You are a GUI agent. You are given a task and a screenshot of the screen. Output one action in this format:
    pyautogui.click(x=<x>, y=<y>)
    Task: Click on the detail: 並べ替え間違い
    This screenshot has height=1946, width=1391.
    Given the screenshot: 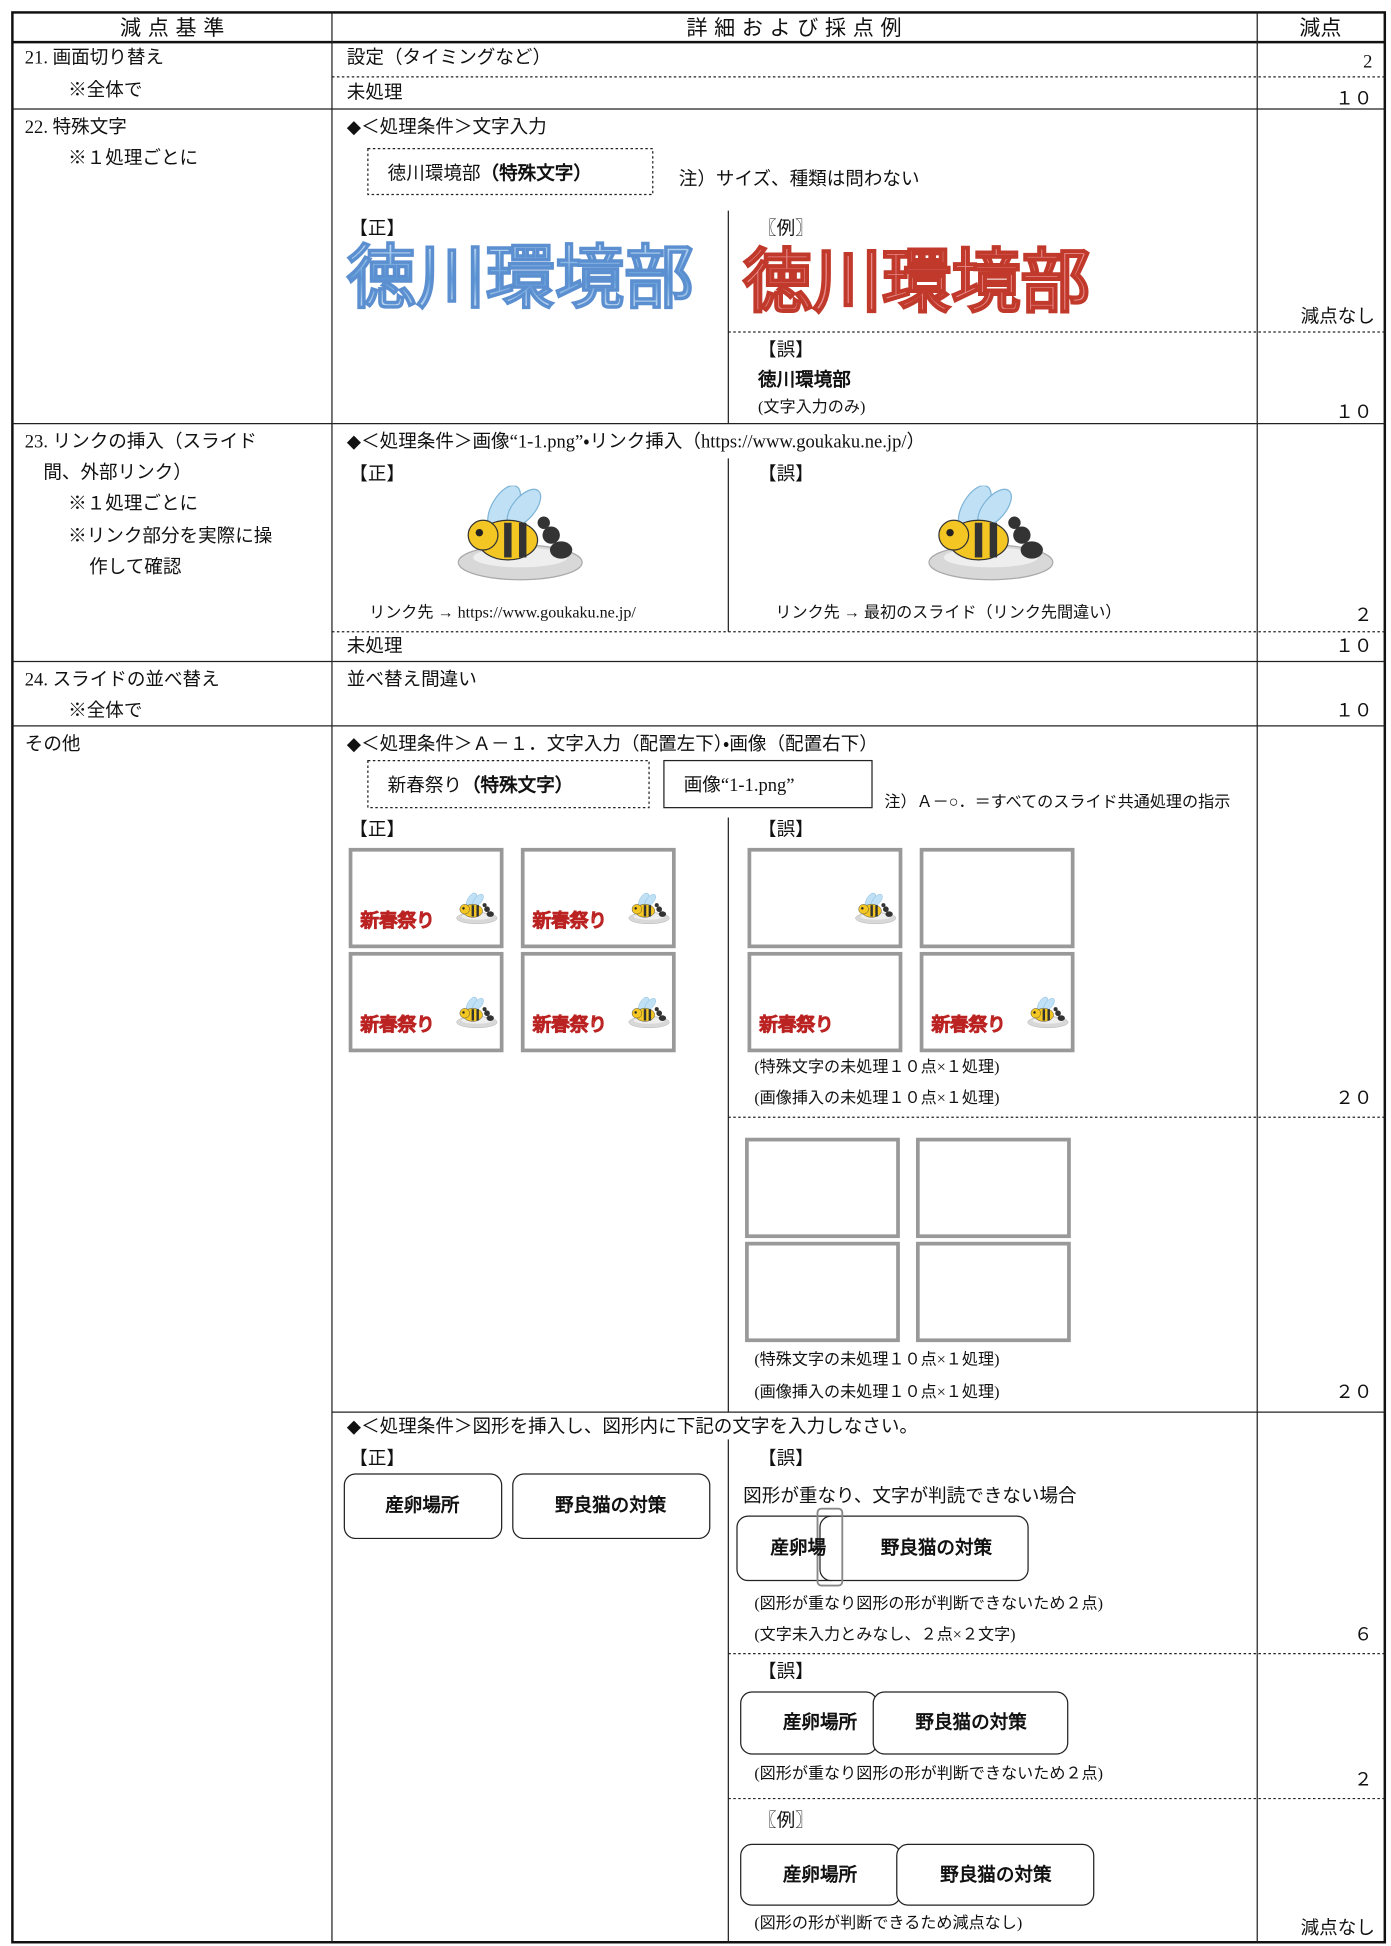 What is the action you would take?
    pyautogui.click(x=412, y=680)
    